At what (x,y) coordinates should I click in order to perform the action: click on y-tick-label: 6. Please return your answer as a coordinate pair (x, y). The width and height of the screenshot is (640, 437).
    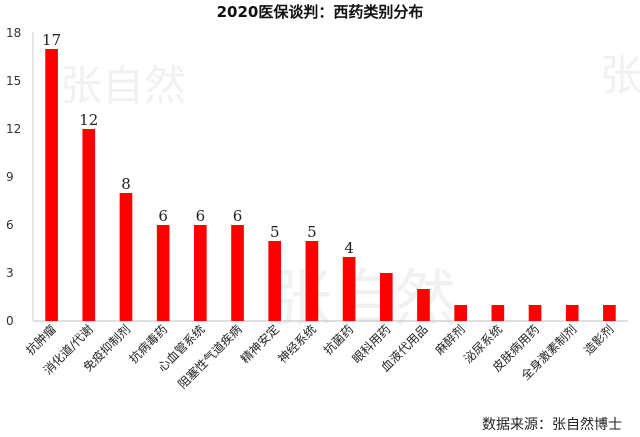
    Looking at the image, I should click on (10, 225).